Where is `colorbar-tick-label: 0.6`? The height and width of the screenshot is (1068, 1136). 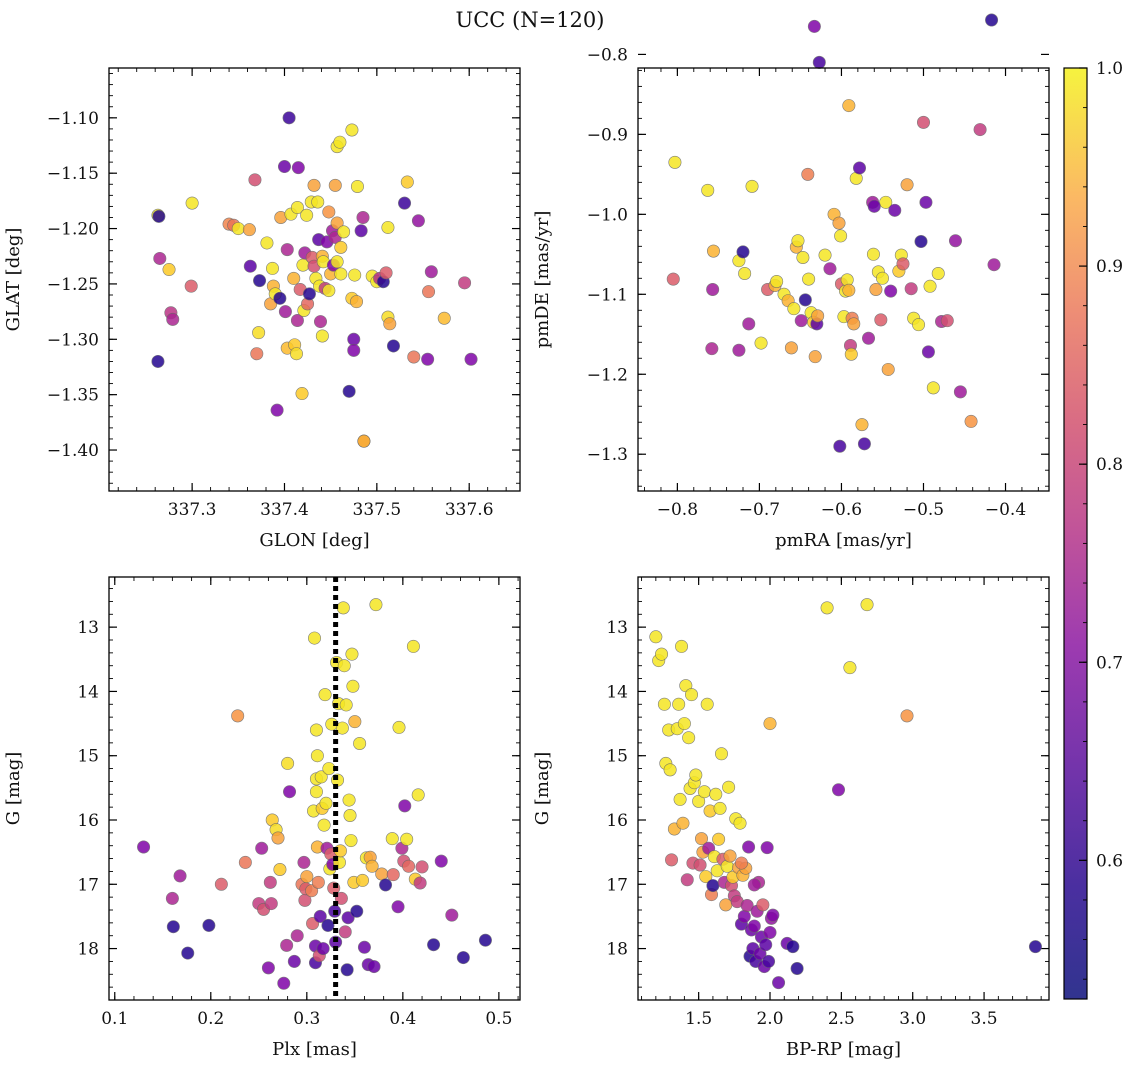
colorbar-tick-label: 0.6 is located at coordinates (1109, 861).